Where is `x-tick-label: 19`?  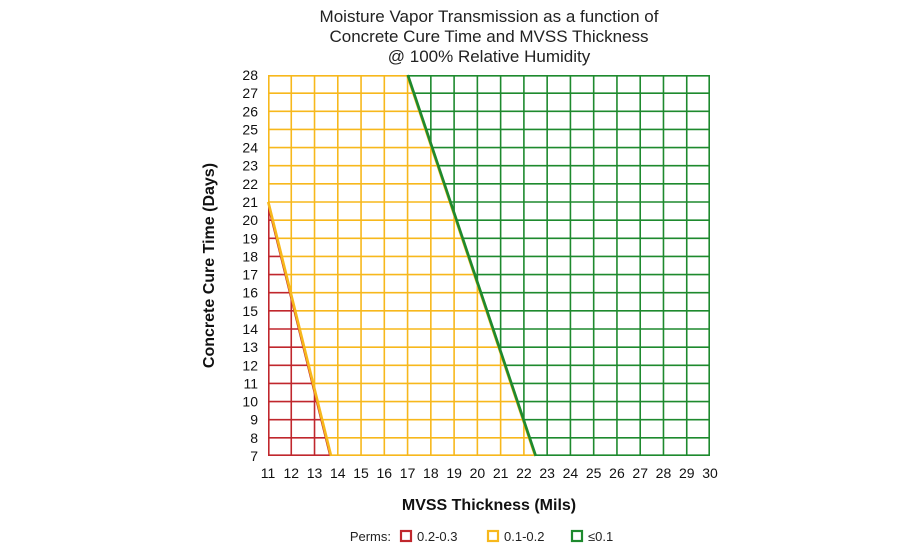
x-tick-label: 19 is located at coordinates (454, 473).